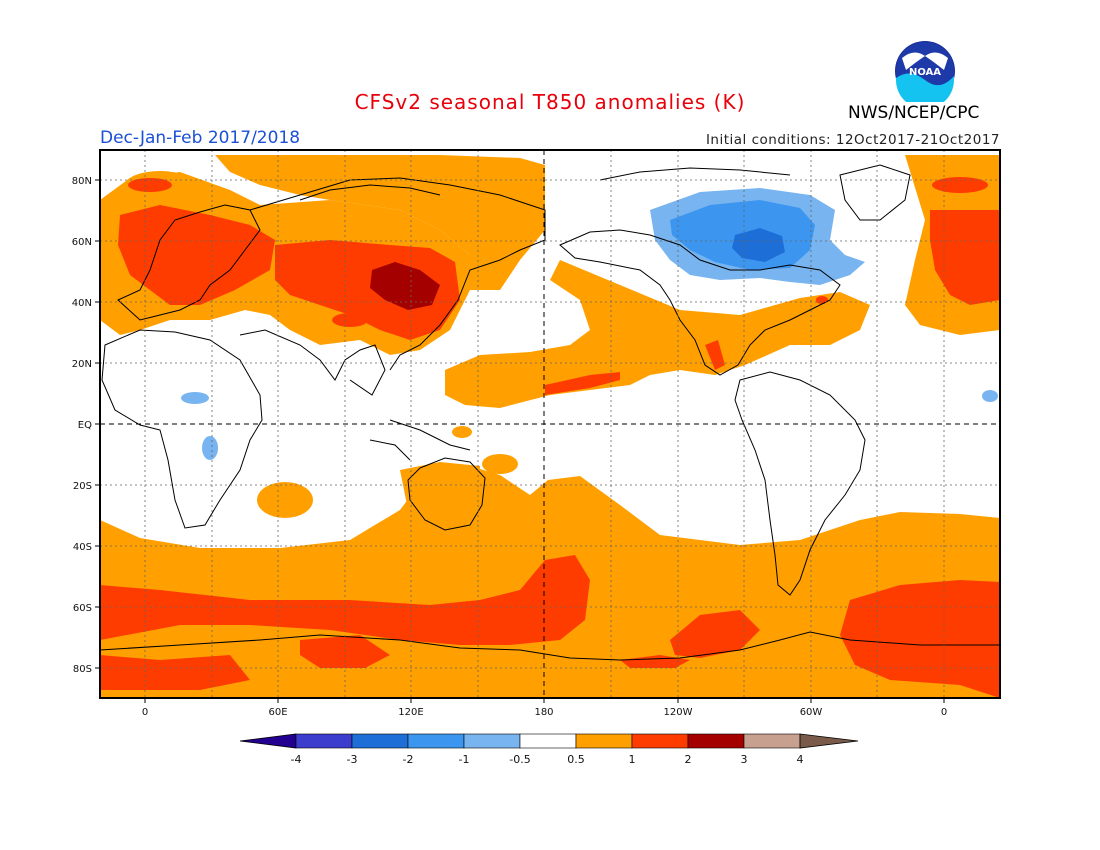  Describe the element at coordinates (352, 759) in the screenshot. I see `colorbar-label: -3` at that location.